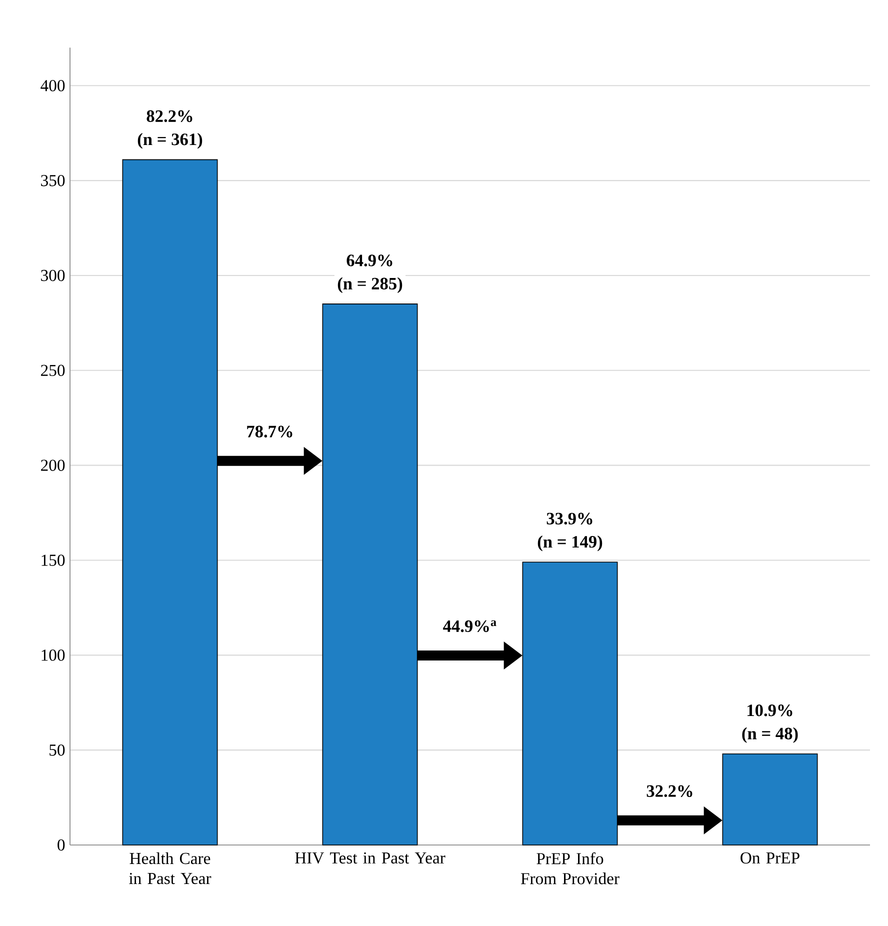 This screenshot has height=926, width=888. What do you see at coordinates (770, 858) in the screenshot?
I see `x-tick-label: On PrEP` at bounding box center [770, 858].